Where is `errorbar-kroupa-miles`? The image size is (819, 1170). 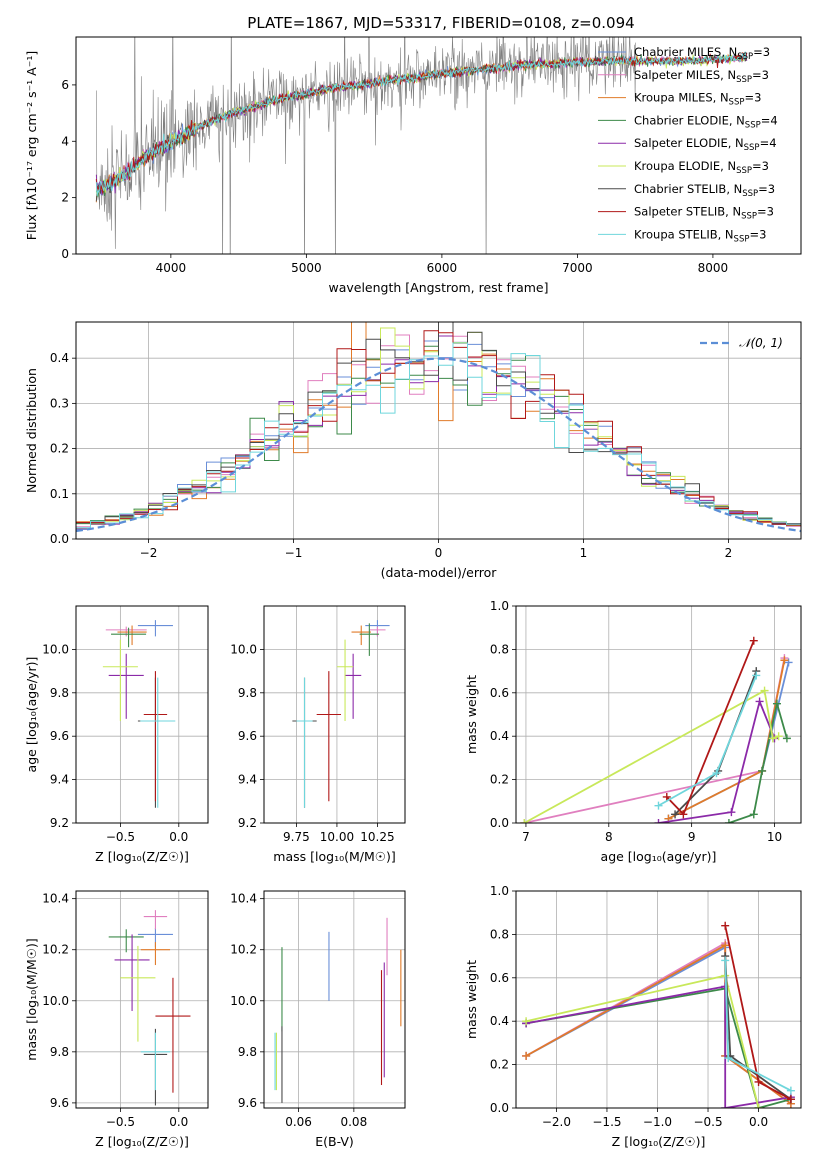 errorbar-kroupa-miles is located at coordinates (132, 635).